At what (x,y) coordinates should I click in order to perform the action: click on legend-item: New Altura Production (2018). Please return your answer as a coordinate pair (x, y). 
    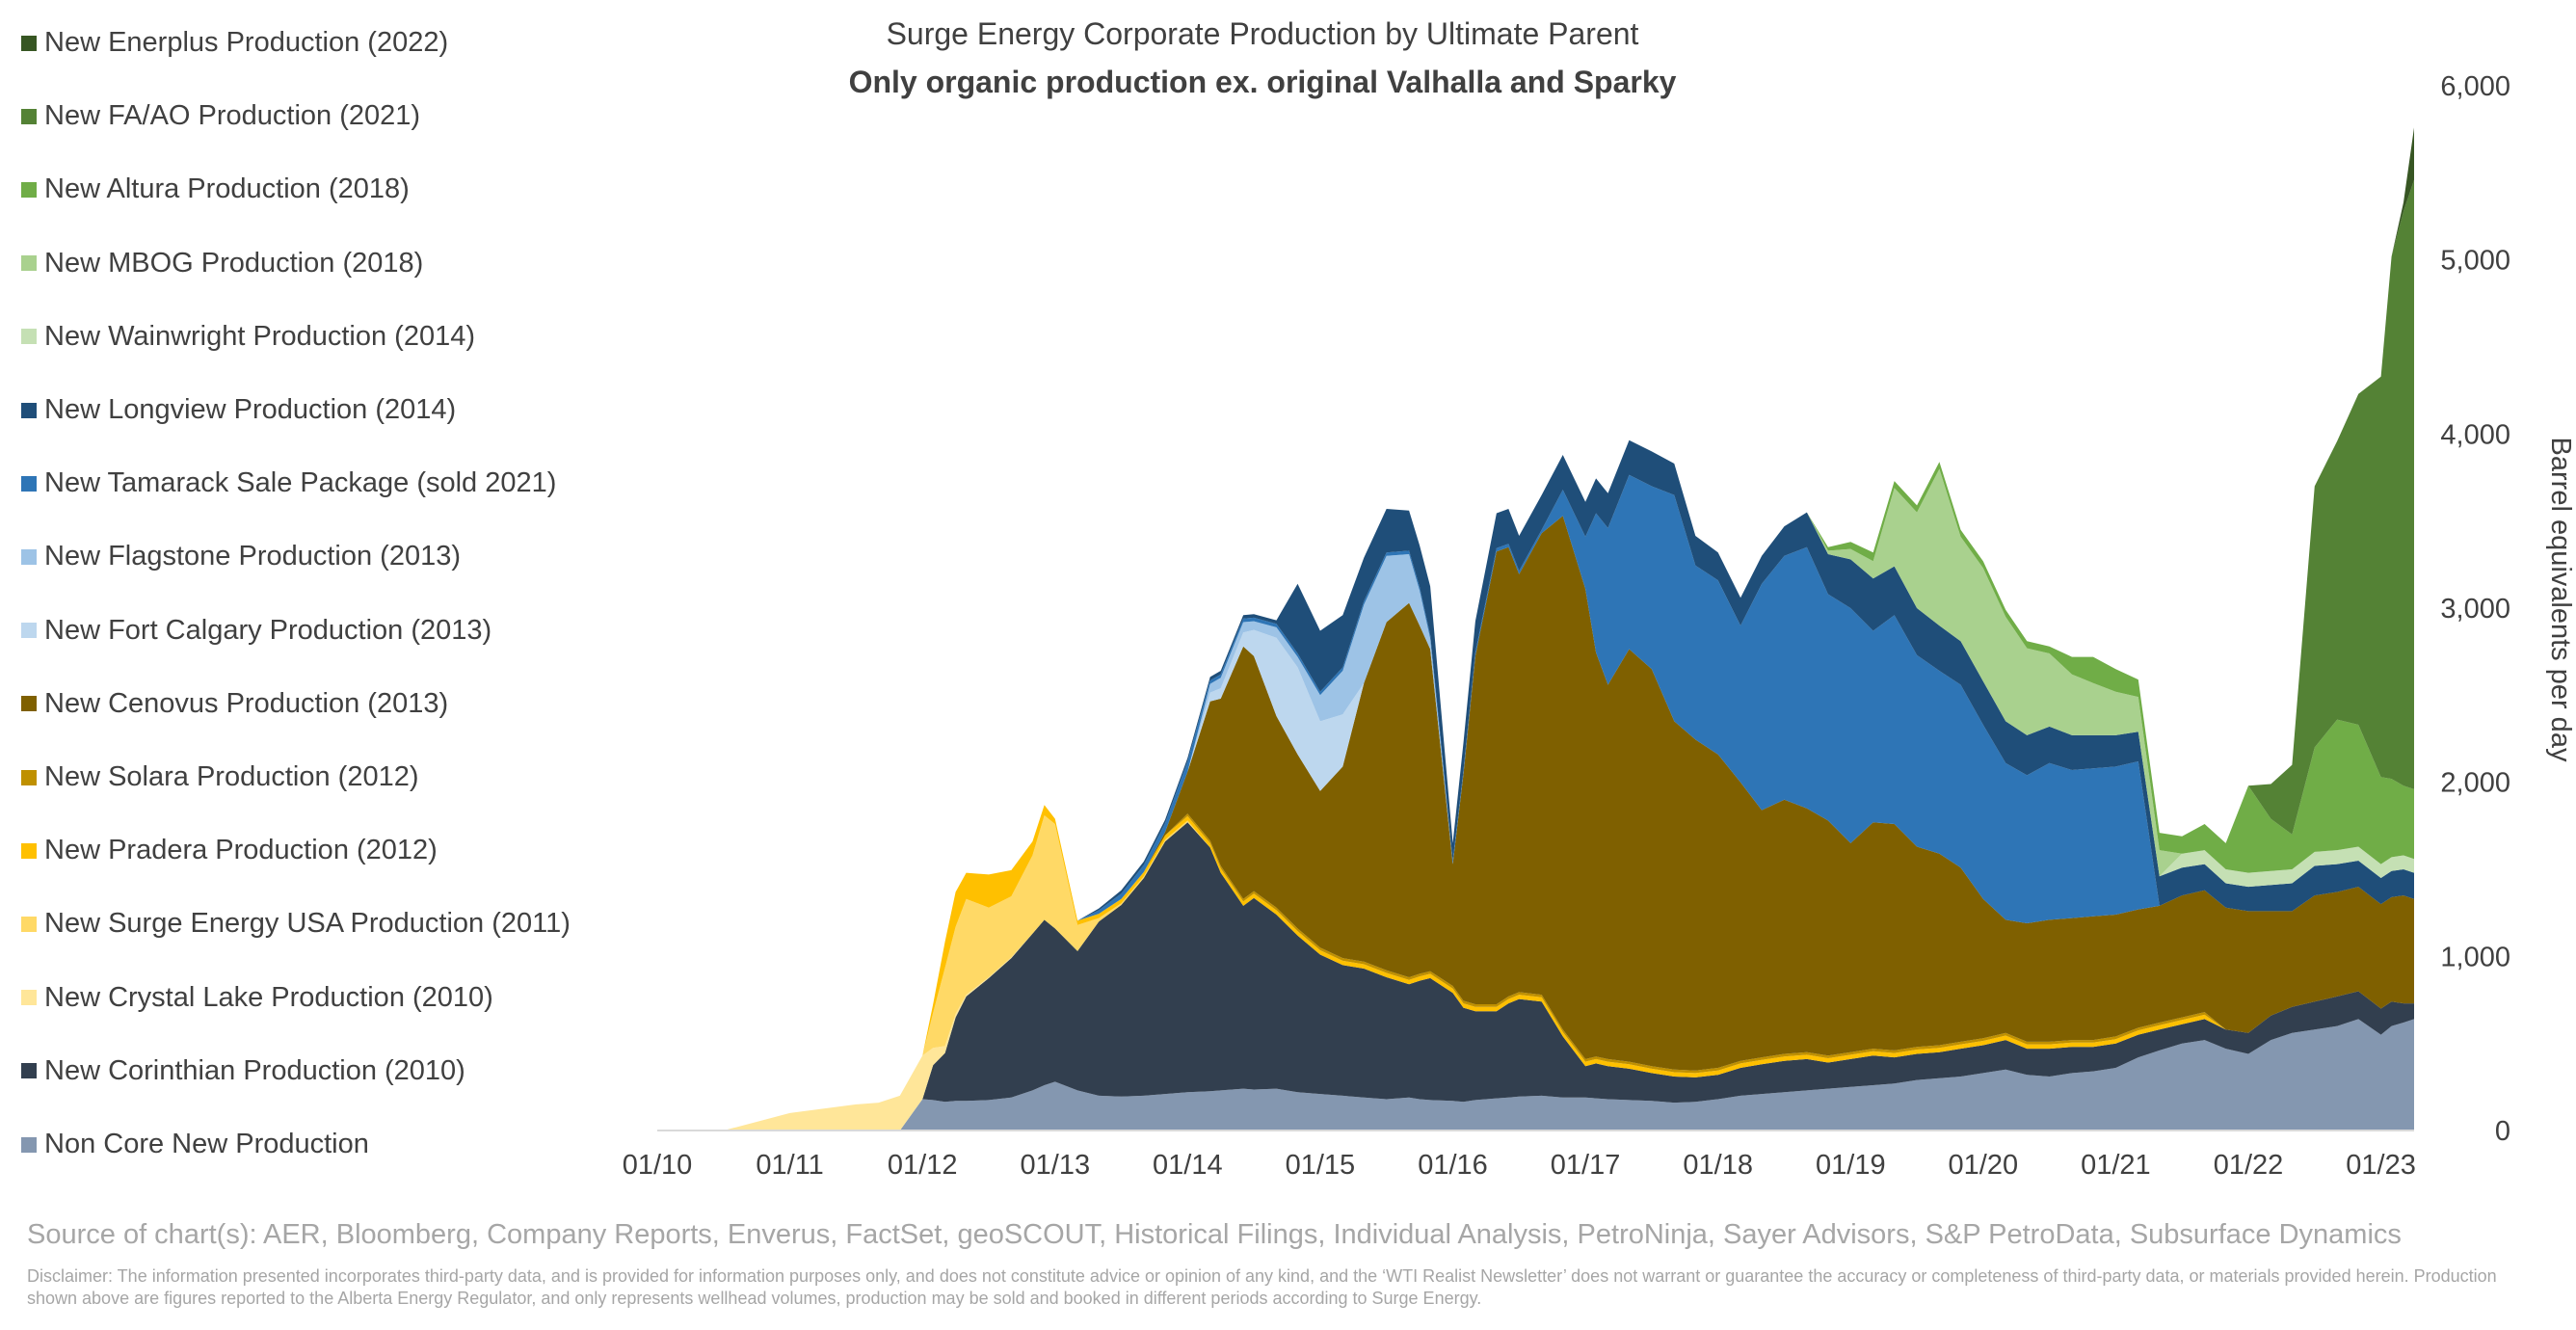
    Looking at the image, I should click on (216, 189).